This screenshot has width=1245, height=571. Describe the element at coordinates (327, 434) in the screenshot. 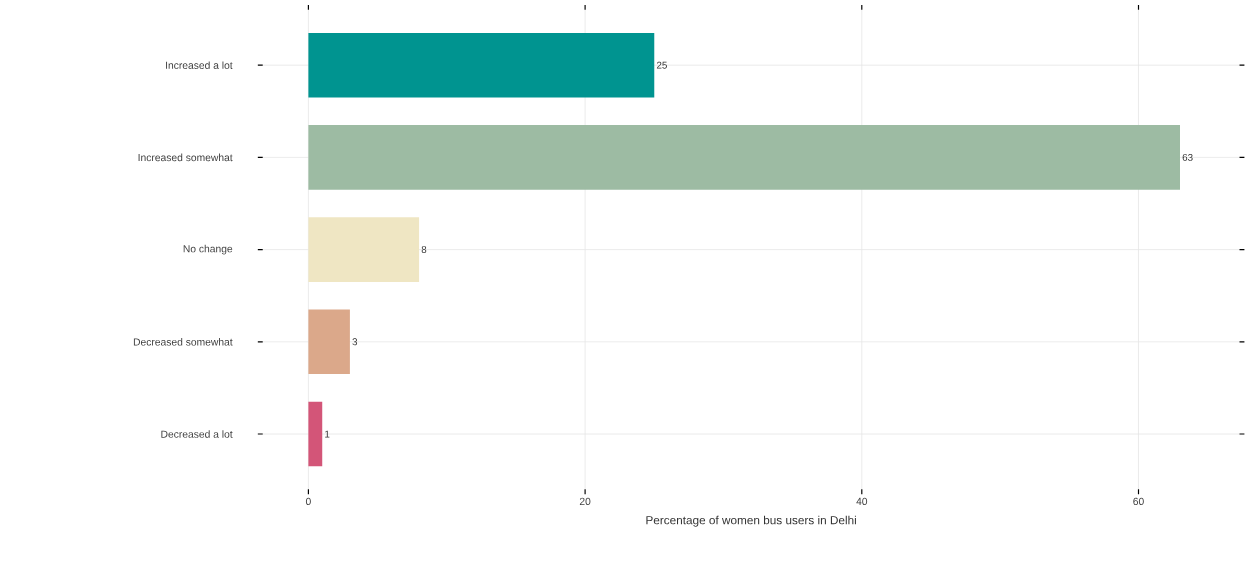

I see `data-label: 1` at that location.